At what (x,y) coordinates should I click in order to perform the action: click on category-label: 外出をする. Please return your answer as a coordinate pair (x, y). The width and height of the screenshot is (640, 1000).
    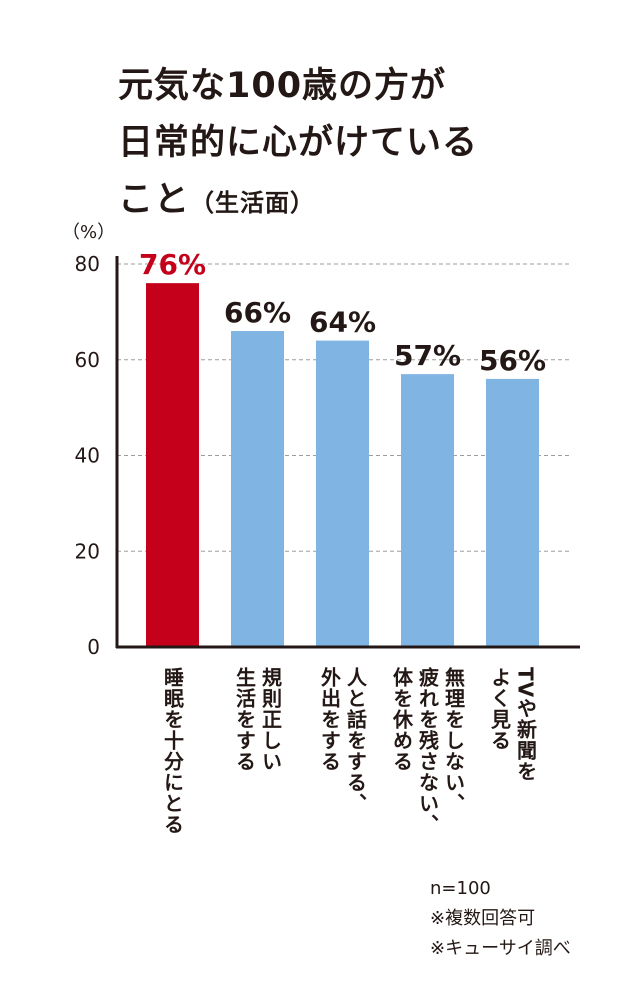
    Looking at the image, I should click on (330, 719).